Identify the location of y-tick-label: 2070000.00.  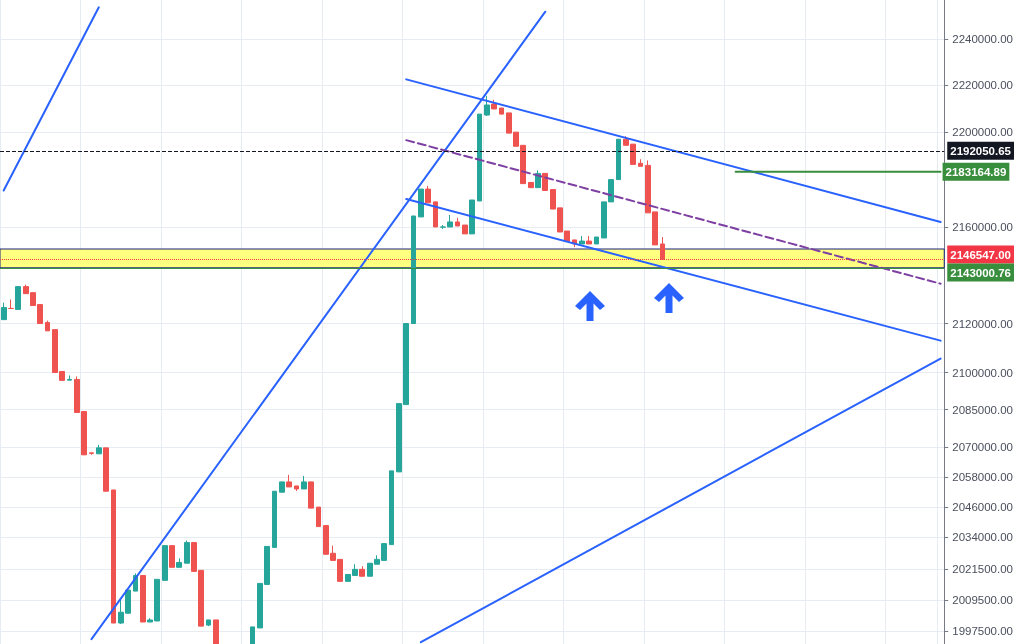
(983, 446).